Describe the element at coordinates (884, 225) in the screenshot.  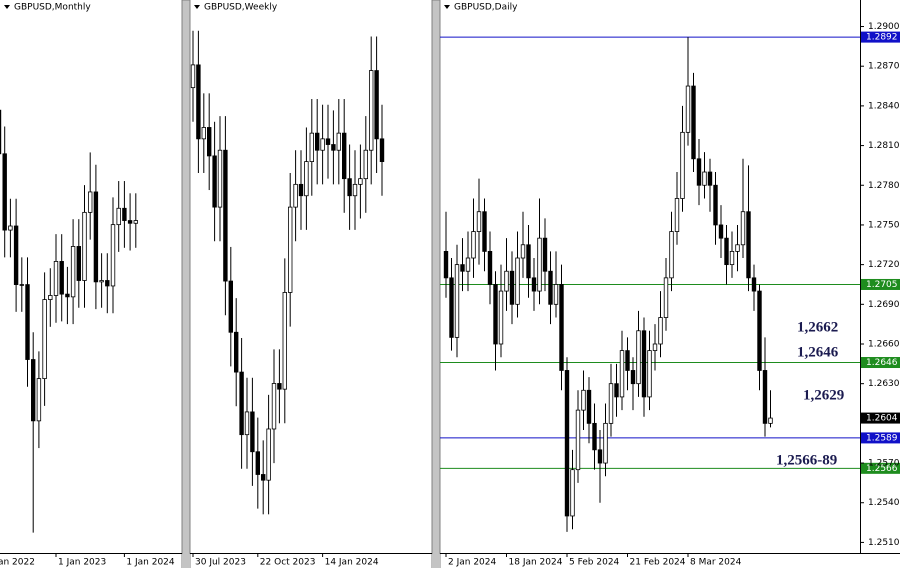
I see `y-tick-label: 1.2750` at that location.